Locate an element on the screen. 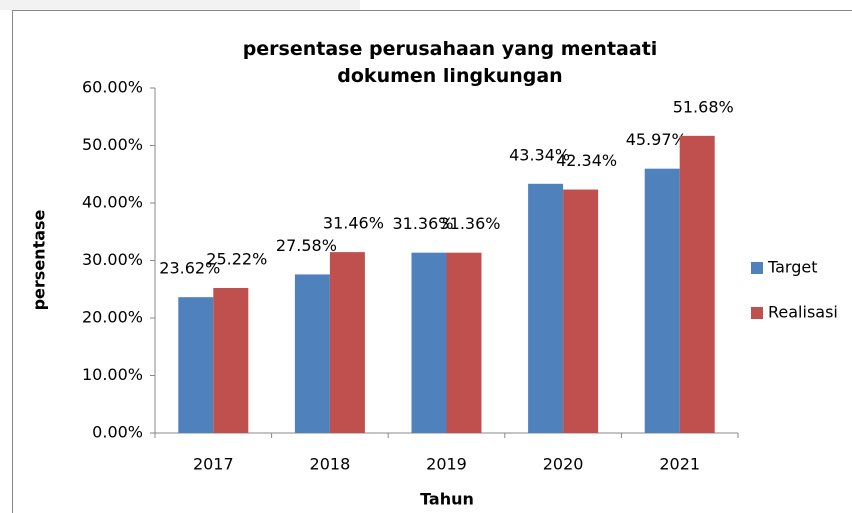 This screenshot has height=513, width=852. data-label: 43.34% is located at coordinates (539, 154).